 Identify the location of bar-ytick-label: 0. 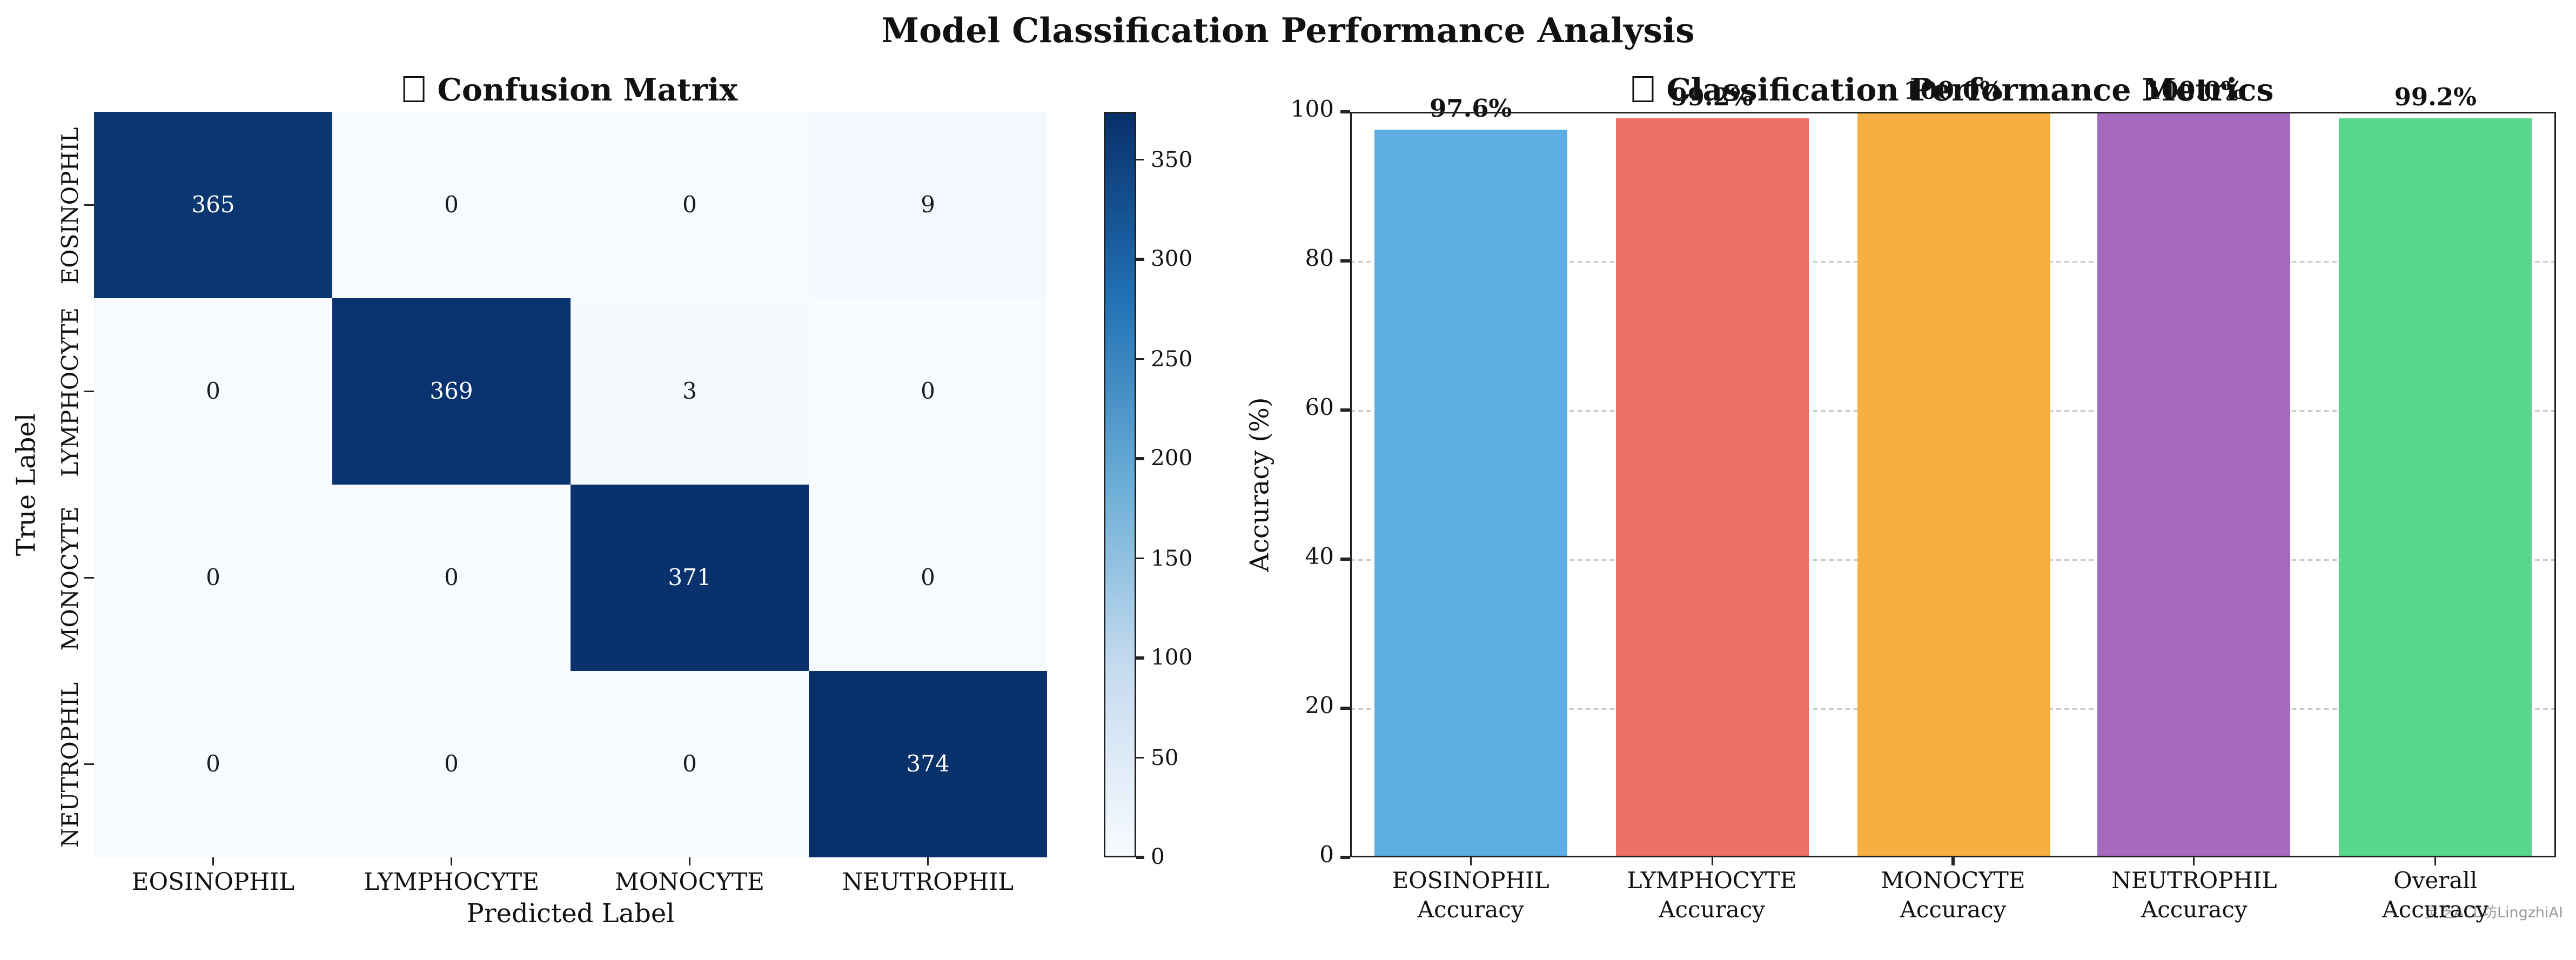
(1327, 856).